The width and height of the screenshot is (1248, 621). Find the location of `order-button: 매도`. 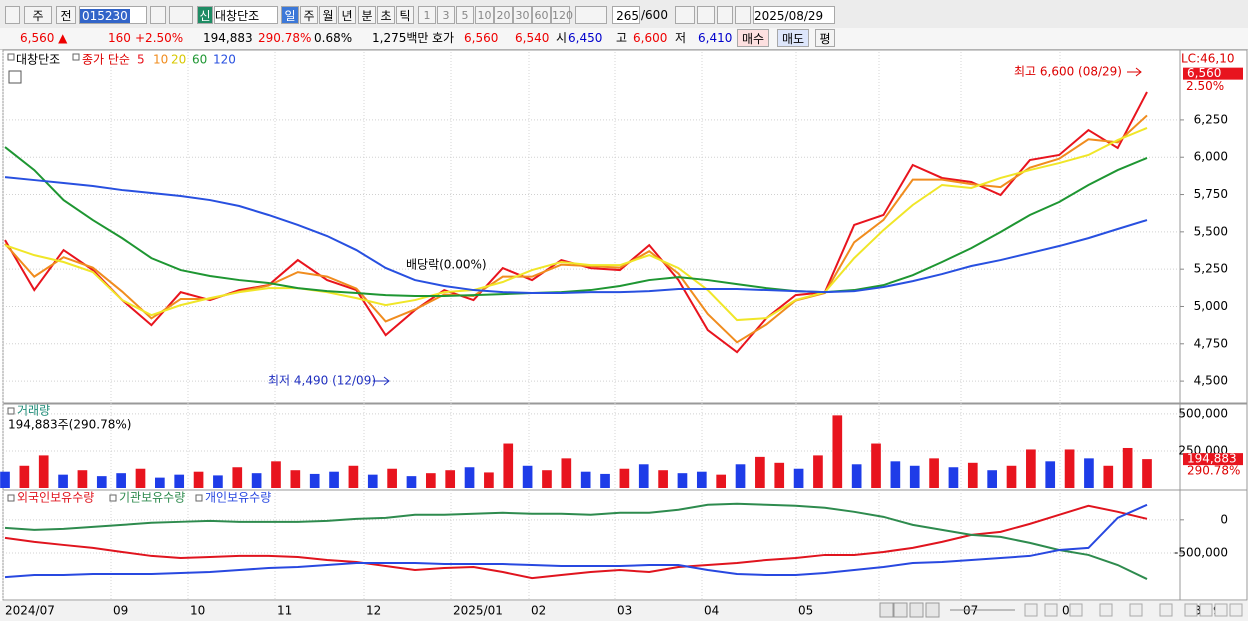

order-button: 매도 is located at coordinates (793, 38).